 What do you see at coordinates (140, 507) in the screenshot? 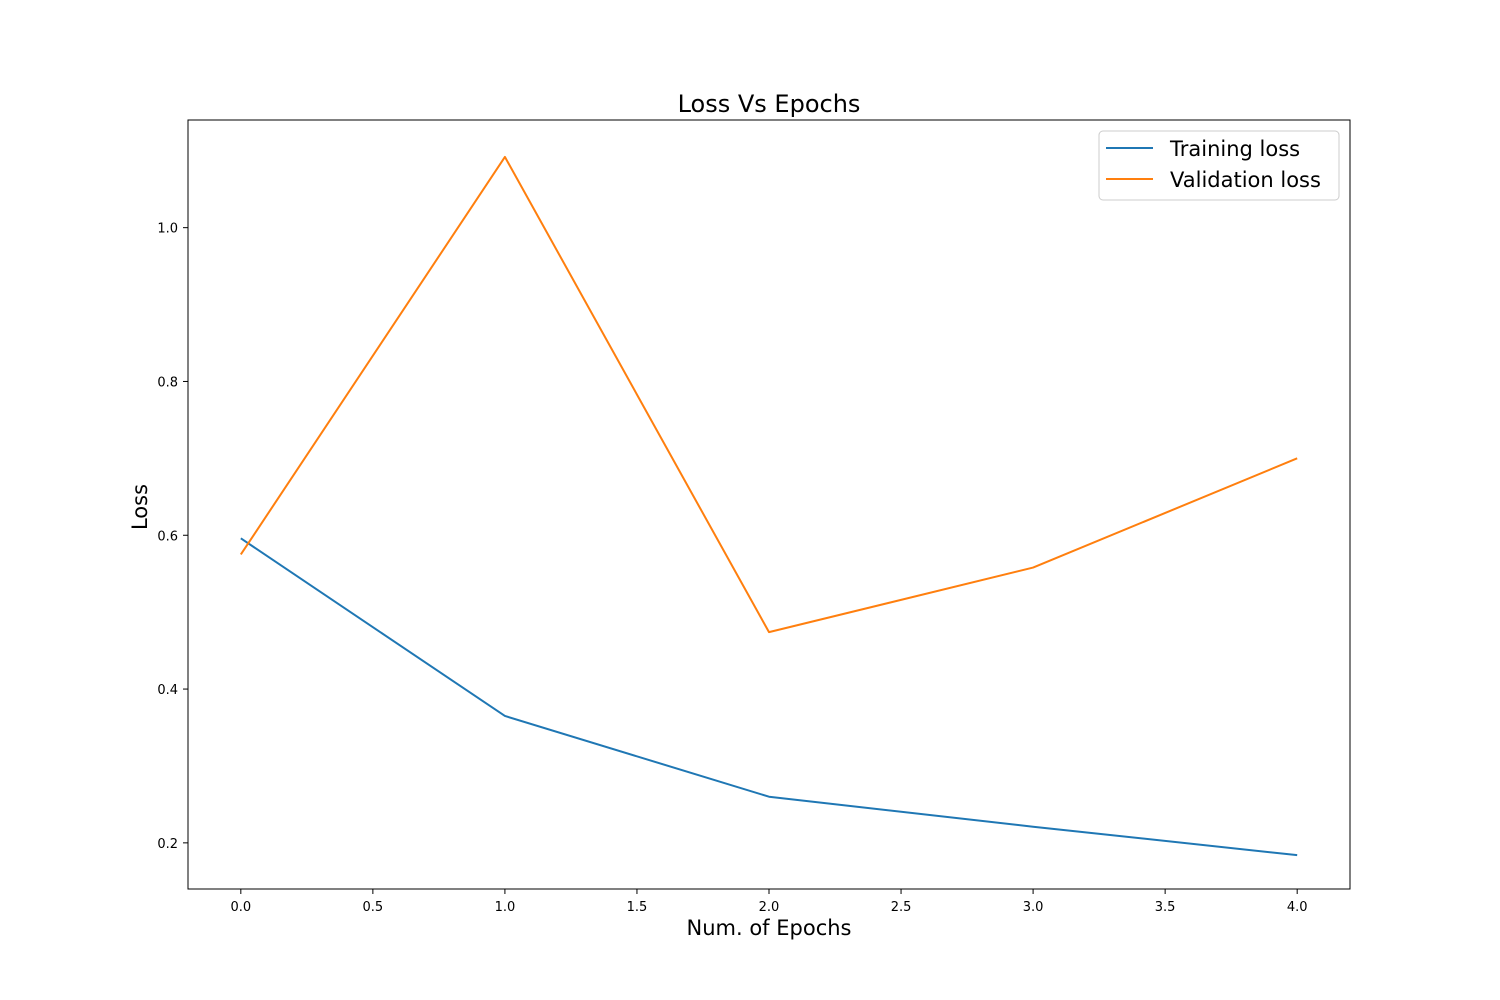
I see `y-axis-title: Loss` at bounding box center [140, 507].